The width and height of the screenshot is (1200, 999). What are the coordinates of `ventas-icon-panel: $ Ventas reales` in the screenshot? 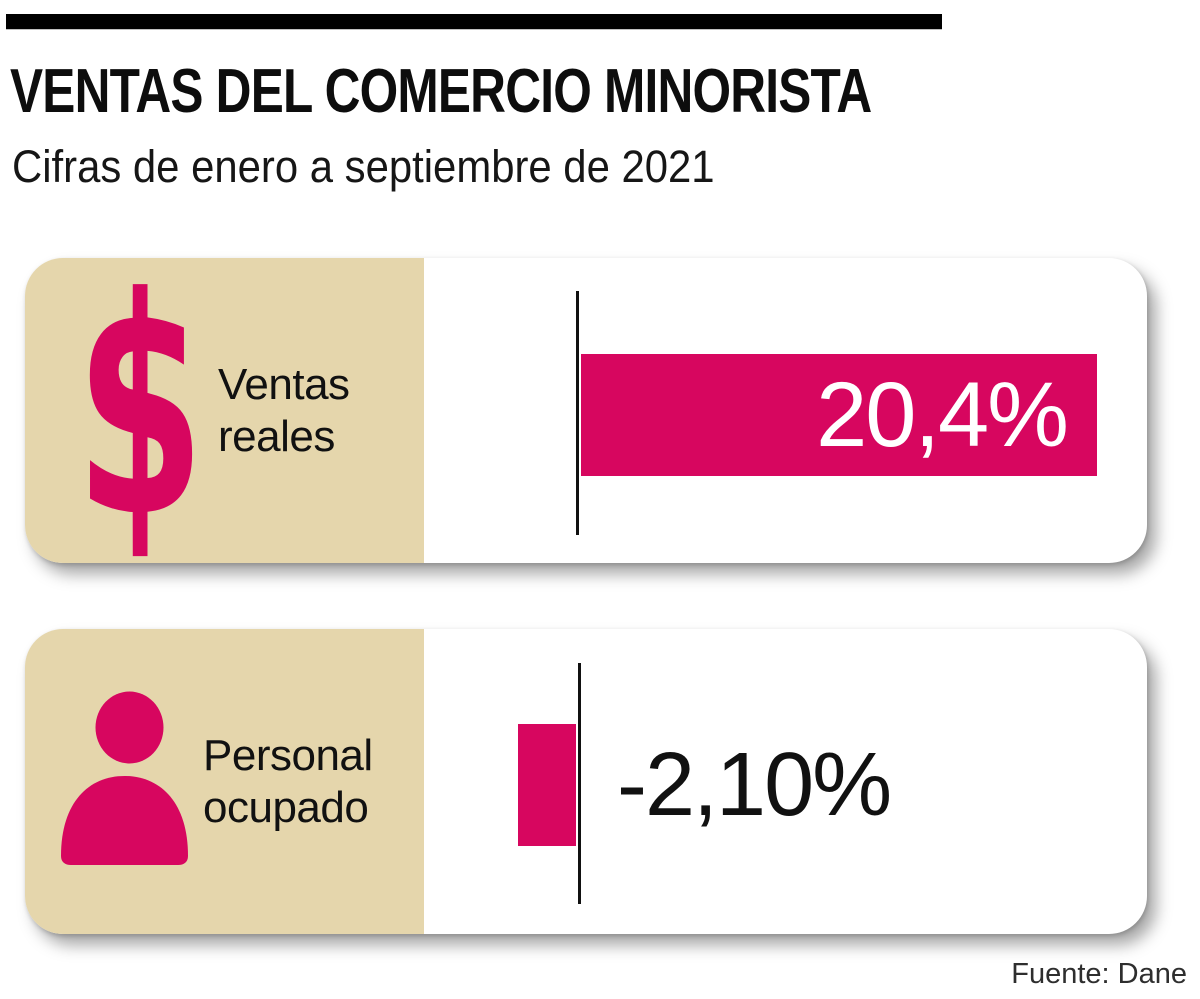 It's located at (224, 408).